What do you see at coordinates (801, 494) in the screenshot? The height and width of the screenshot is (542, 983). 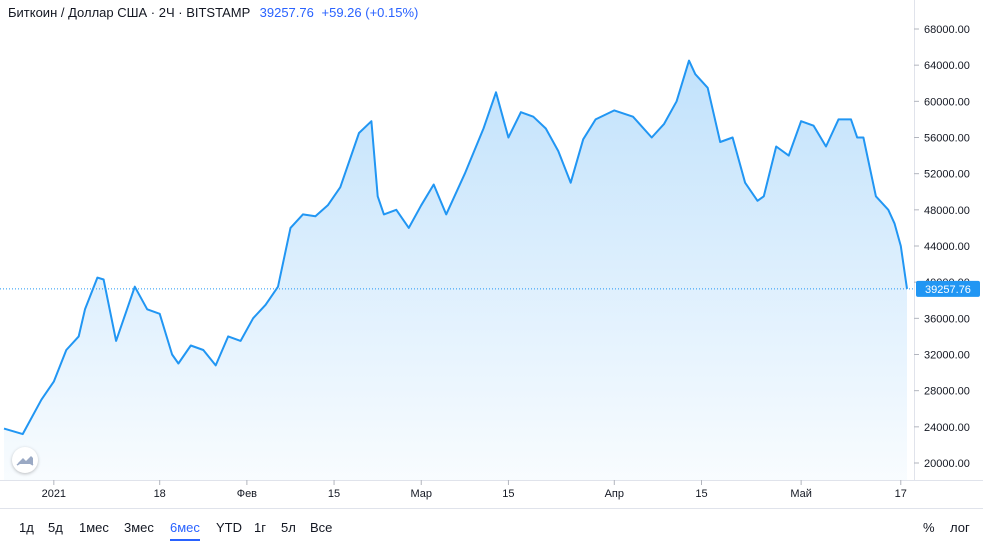 I see `x-tick-label: Май` at bounding box center [801, 494].